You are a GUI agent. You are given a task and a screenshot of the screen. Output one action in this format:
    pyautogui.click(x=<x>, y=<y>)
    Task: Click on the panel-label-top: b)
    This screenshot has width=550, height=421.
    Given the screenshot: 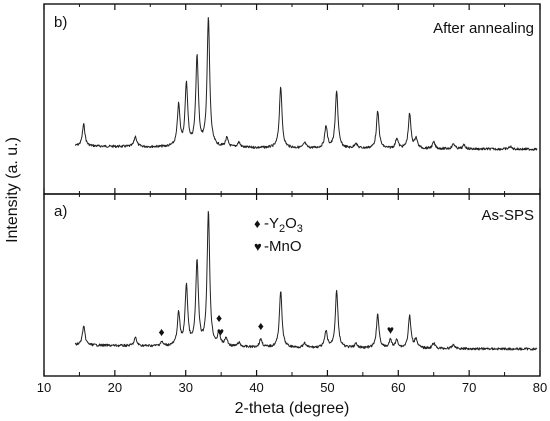 What is the action you would take?
    pyautogui.click(x=60, y=22)
    